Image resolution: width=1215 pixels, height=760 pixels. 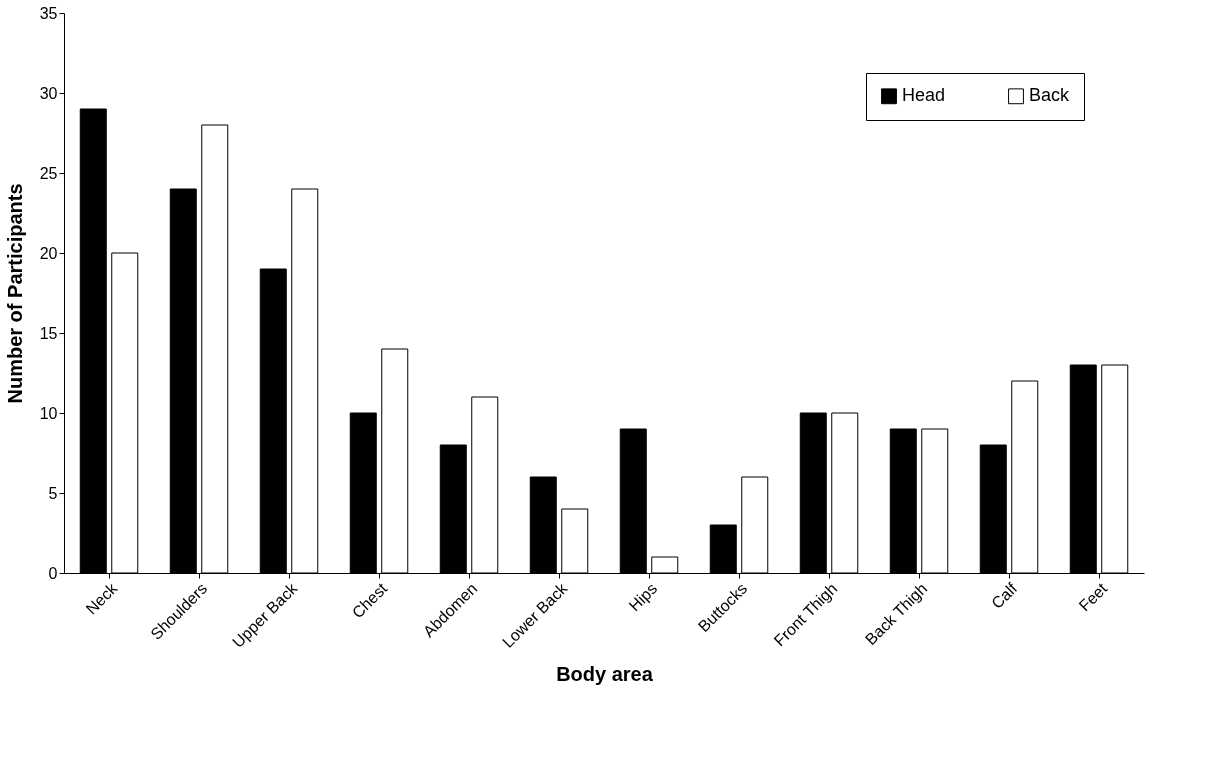 What do you see at coordinates (53, 493) in the screenshot?
I see `y-tick-label: 5` at bounding box center [53, 493].